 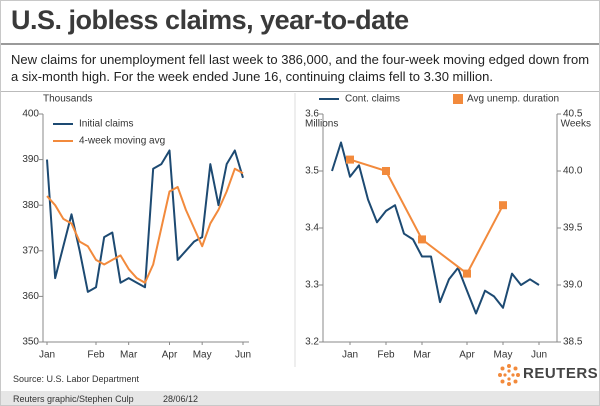 I want to click on y2-tick-label: 39.0, so click(x=573, y=285).